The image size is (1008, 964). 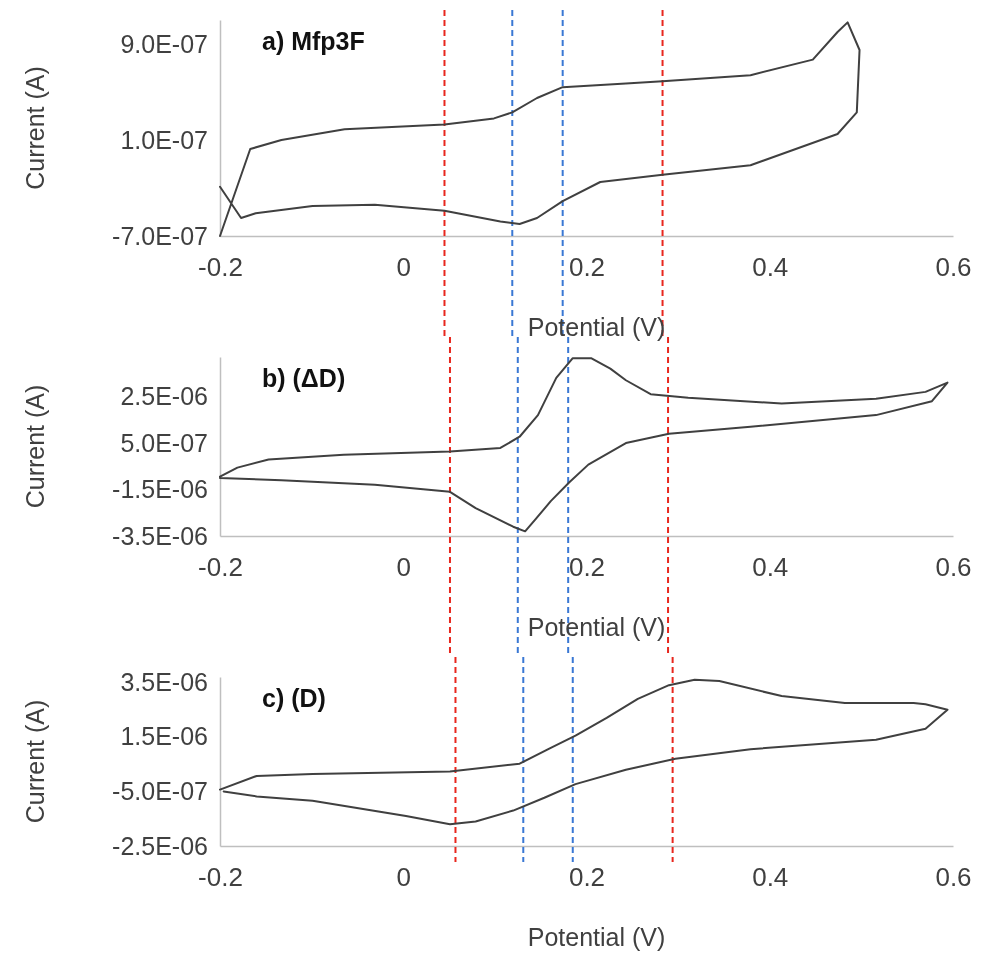 I want to click on chart-title: b) (ΔD), so click(x=304, y=378).